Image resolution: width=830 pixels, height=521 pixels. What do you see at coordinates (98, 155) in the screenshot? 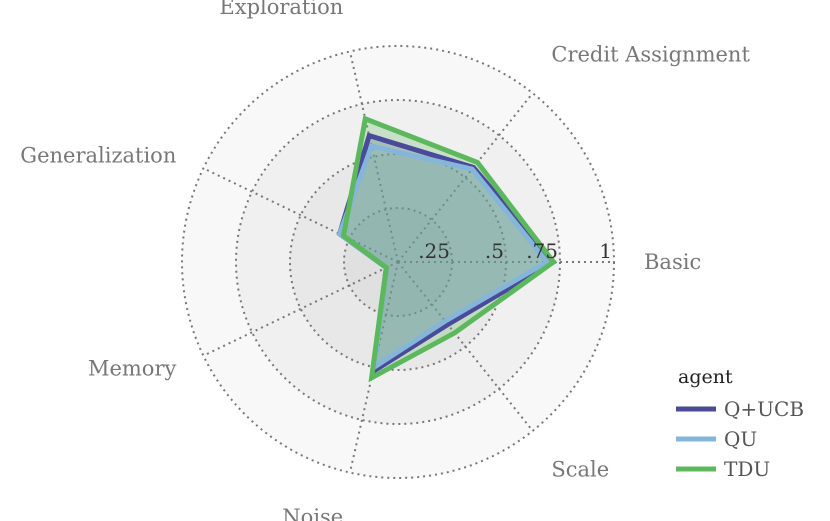
I see `axis-label-generalization: Generalization` at bounding box center [98, 155].